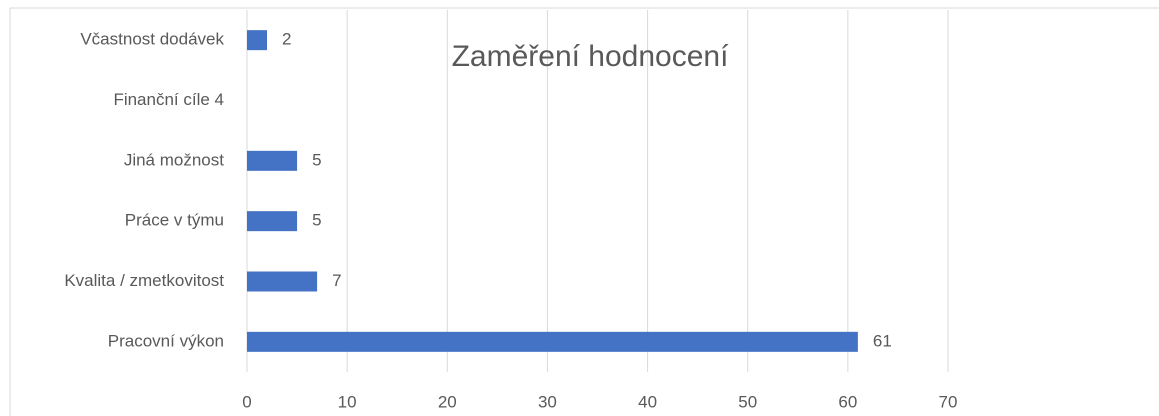  Describe the element at coordinates (336, 280) in the screenshot. I see `data-label: 7` at that location.